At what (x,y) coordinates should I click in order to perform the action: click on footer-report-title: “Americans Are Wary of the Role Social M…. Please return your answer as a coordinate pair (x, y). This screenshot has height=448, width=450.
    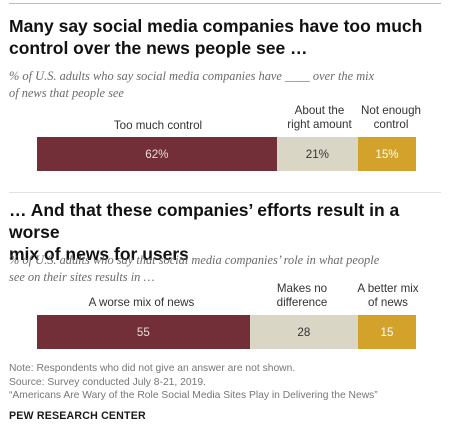
    Looking at the image, I should click on (193, 395).